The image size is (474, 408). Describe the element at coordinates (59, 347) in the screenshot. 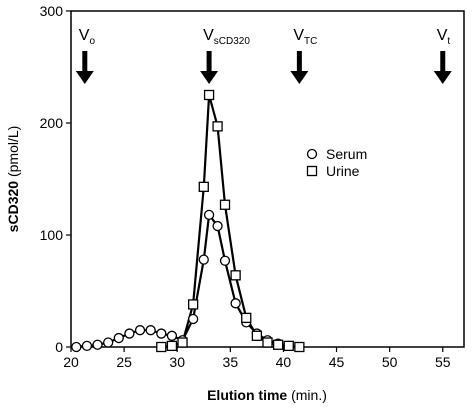

I see `y-tick-label: 0` at that location.